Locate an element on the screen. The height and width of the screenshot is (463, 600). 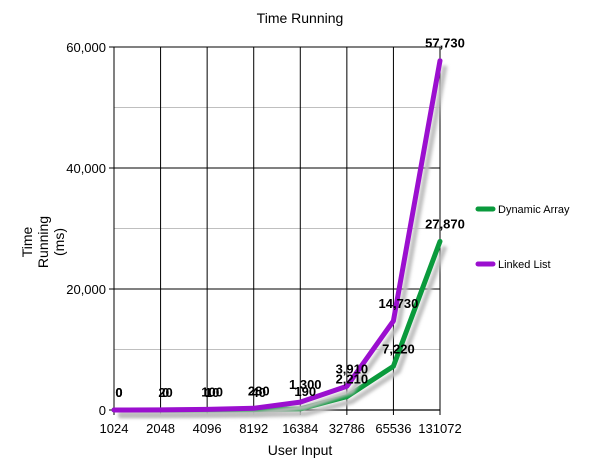
y-tick-label: 40,000 is located at coordinates (86, 168).